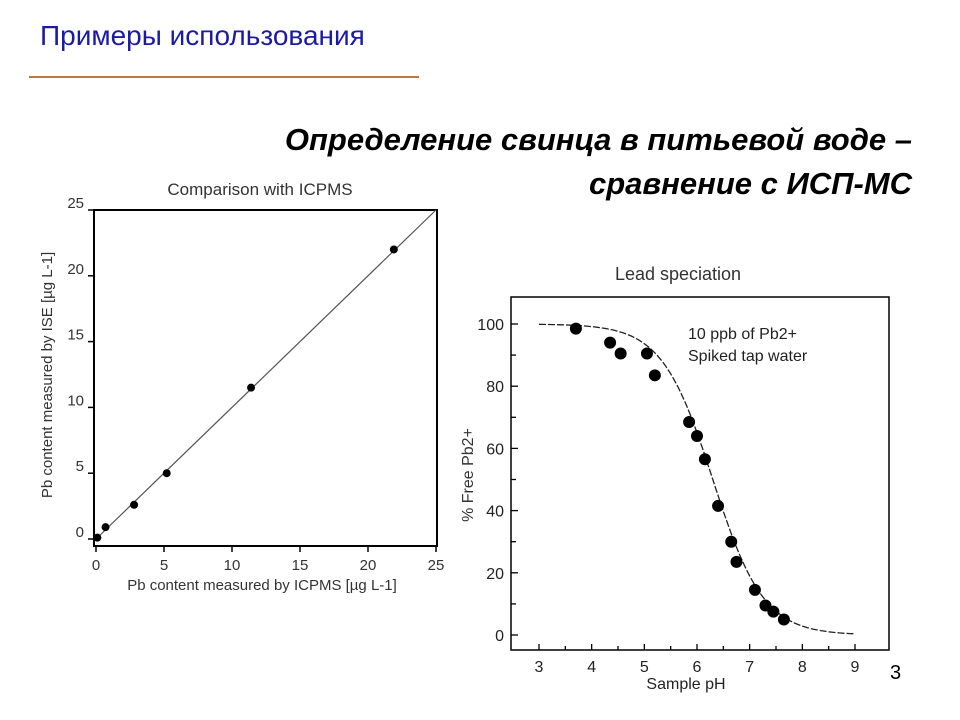  What do you see at coordinates (75, 400) in the screenshot?
I see `chart1-ytick: 10` at bounding box center [75, 400].